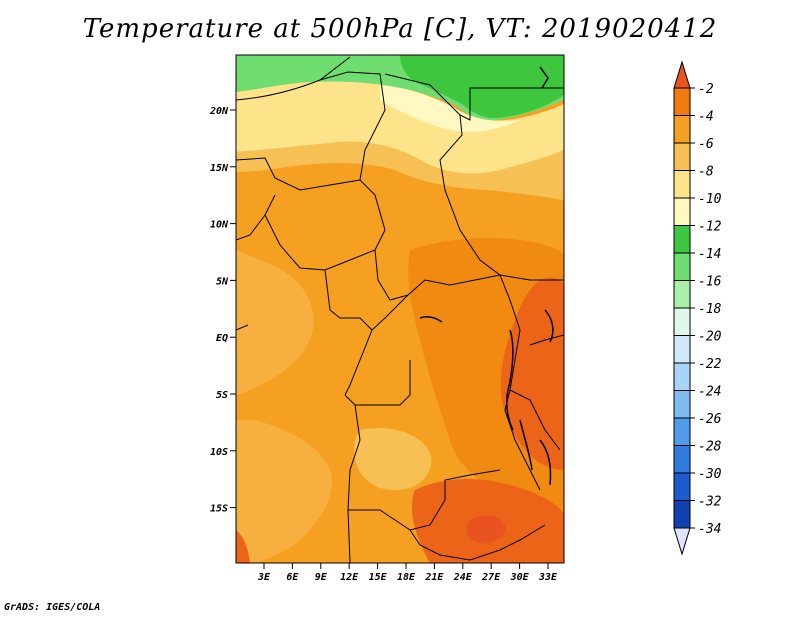 This screenshot has width=800, height=618. What do you see at coordinates (486, 276) in the screenshot?
I see `lakes` at bounding box center [486, 276].